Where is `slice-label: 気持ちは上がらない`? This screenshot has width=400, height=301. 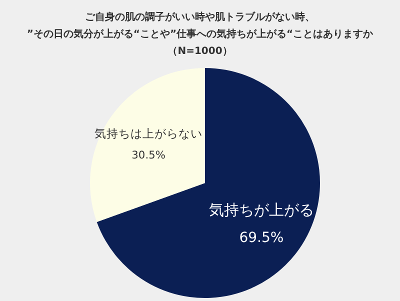
slice-label: 気持ちは上がらない is located at coordinates (148, 133).